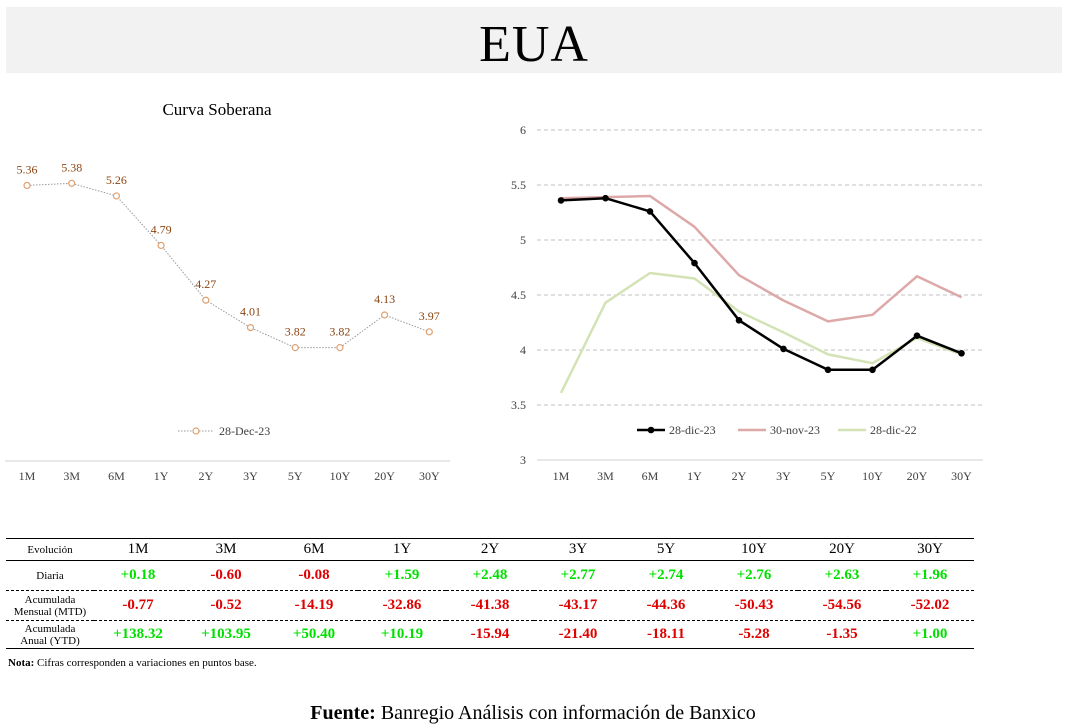  Describe the element at coordinates (71, 167) in the screenshot. I see `data-label: 5.38` at that location.